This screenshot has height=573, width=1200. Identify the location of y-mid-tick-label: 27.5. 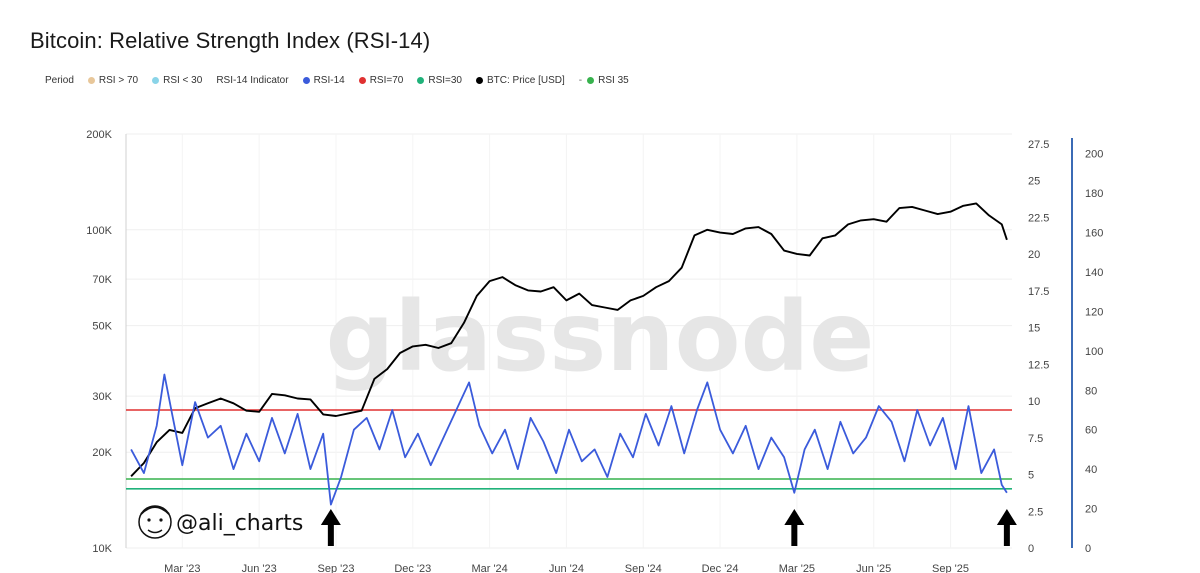
(1038, 145).